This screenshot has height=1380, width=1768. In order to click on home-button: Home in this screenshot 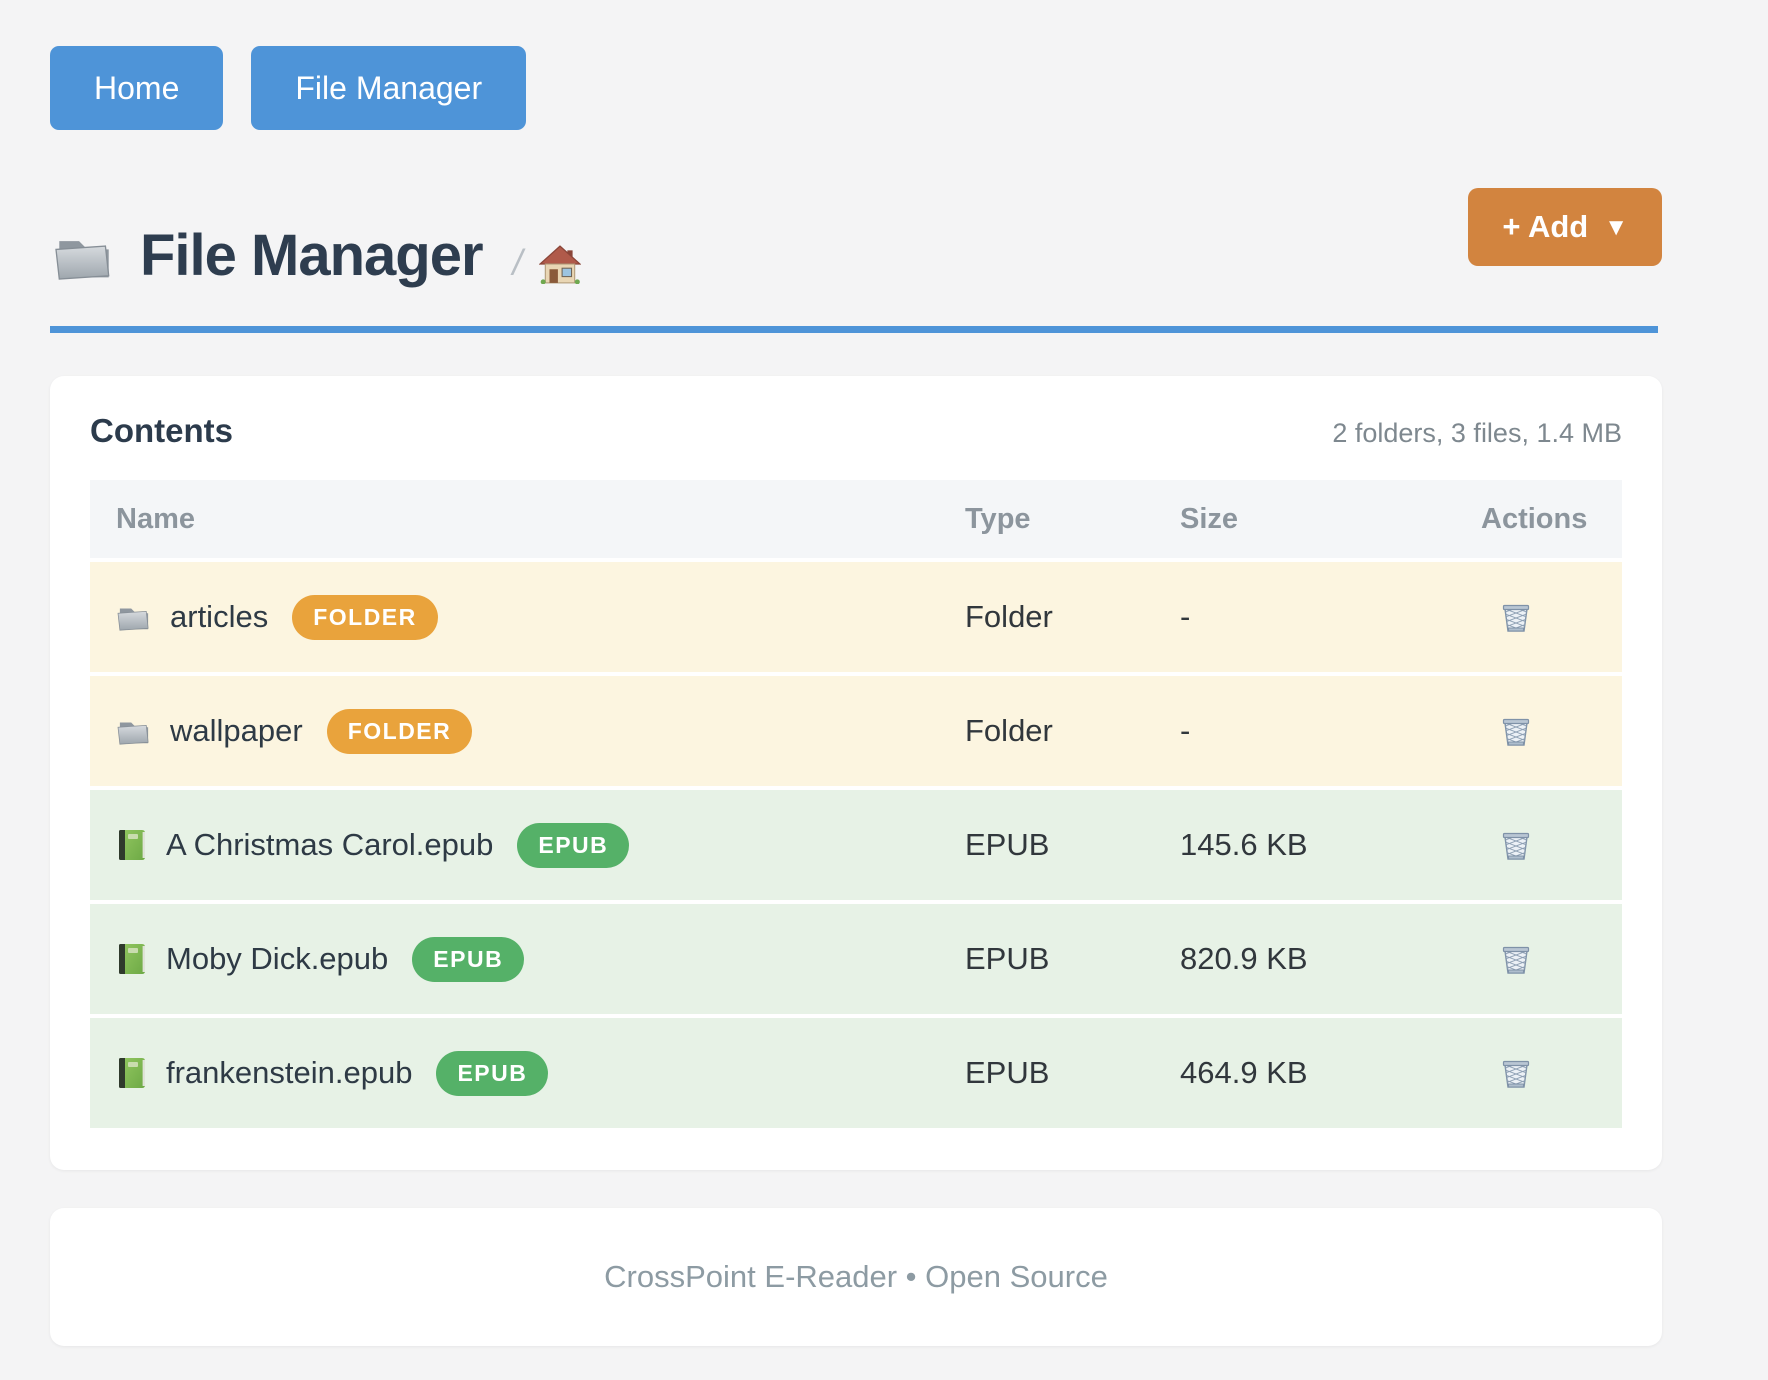, I will do `click(137, 88)`.